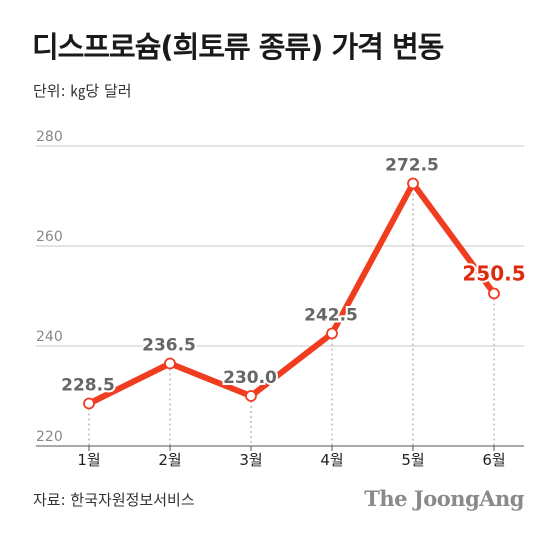 The height and width of the screenshot is (533, 560). Describe the element at coordinates (49, 287) in the screenshot. I see `y-axis-ticks: 220 240 260 280` at that location.